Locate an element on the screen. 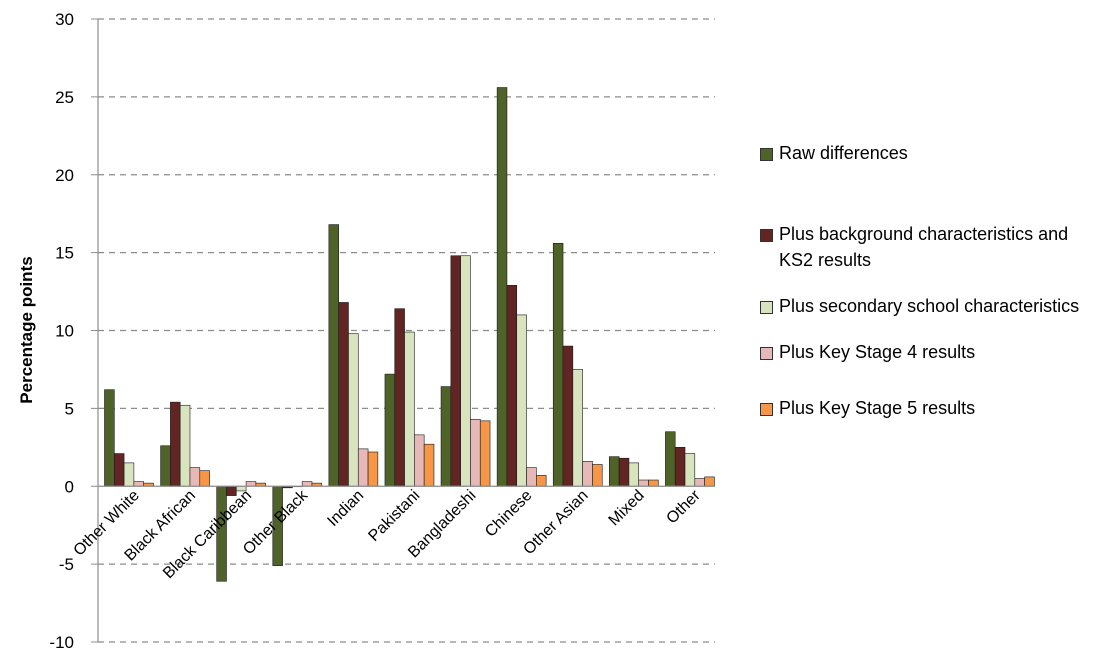 This screenshot has width=1107, height=650. y-tick-label: 5 is located at coordinates (69, 408).